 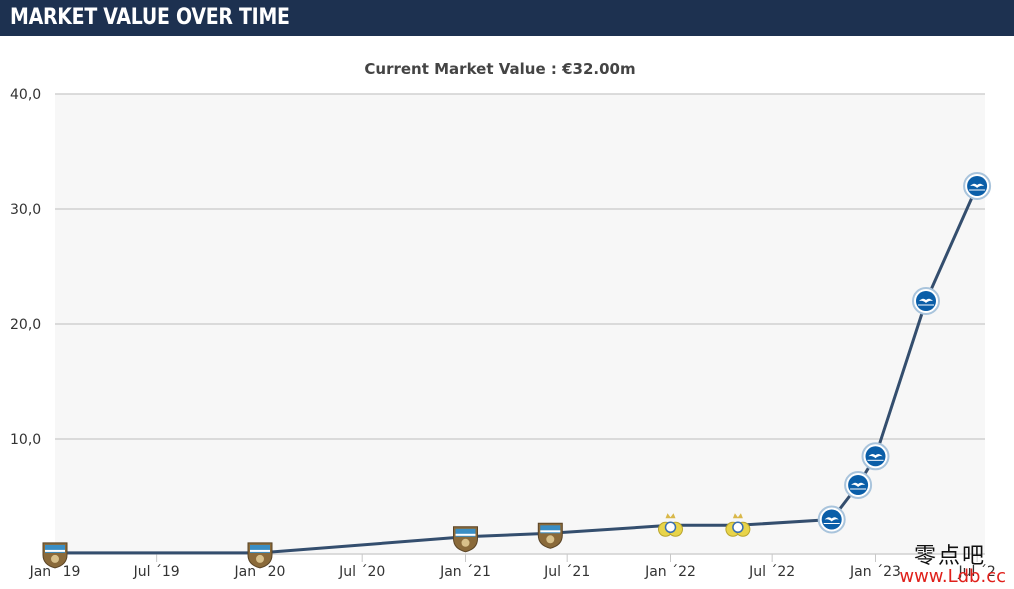 What do you see at coordinates (25, 440) in the screenshot?
I see `y-tick-label: 10,0` at bounding box center [25, 440].